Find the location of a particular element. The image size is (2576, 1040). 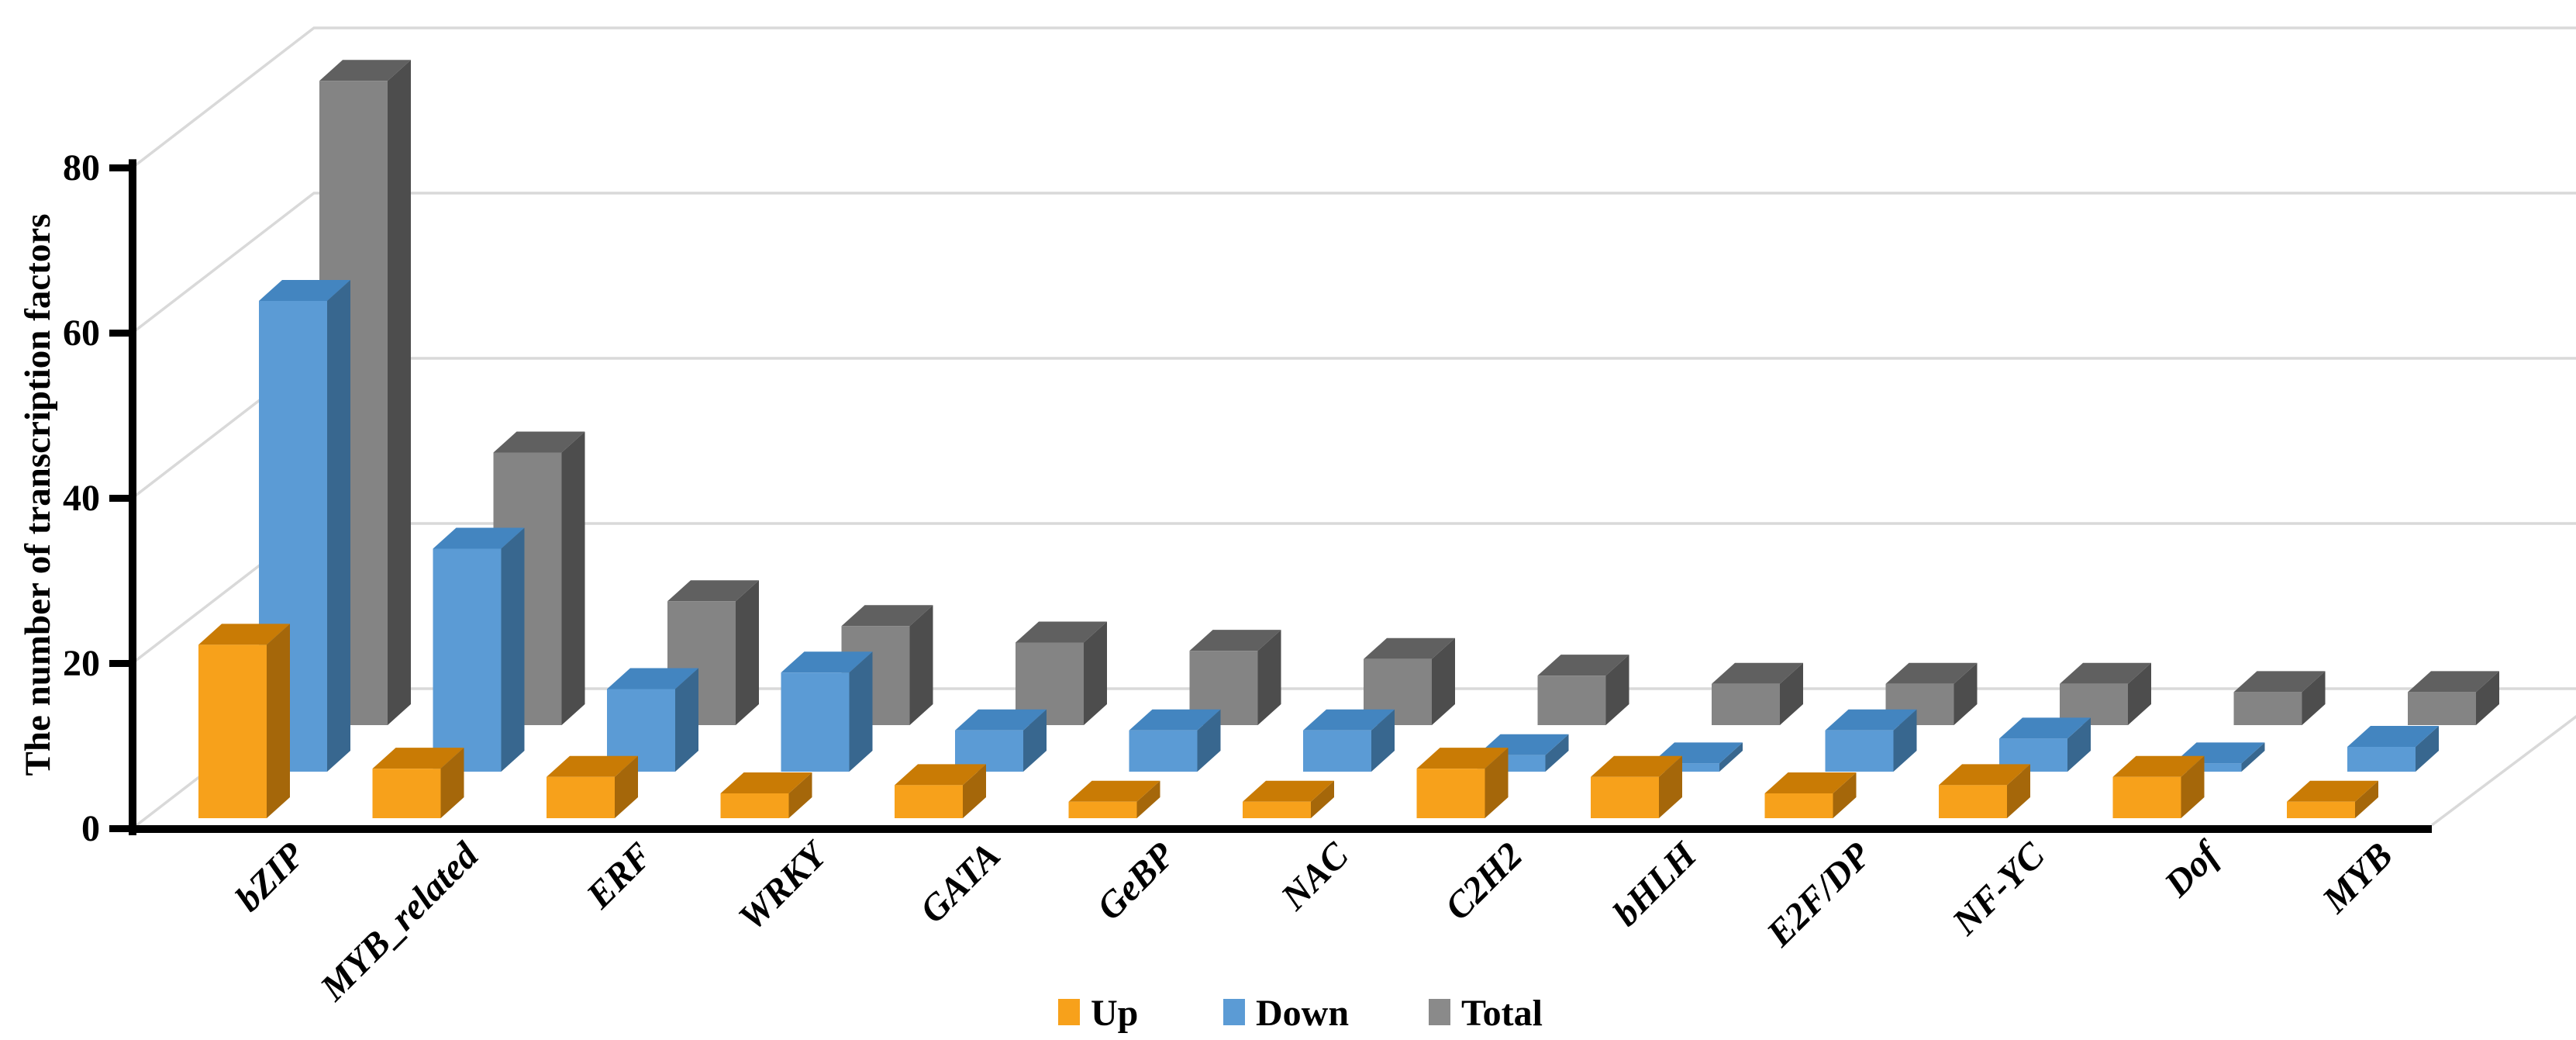

bar-up-bZIP is located at coordinates (244, 721).